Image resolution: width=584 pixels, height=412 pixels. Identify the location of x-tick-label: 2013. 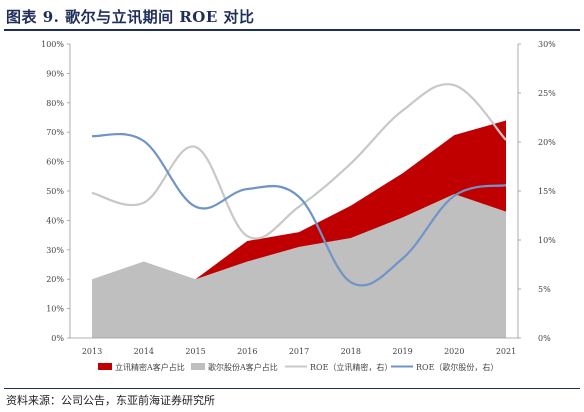
(92, 351).